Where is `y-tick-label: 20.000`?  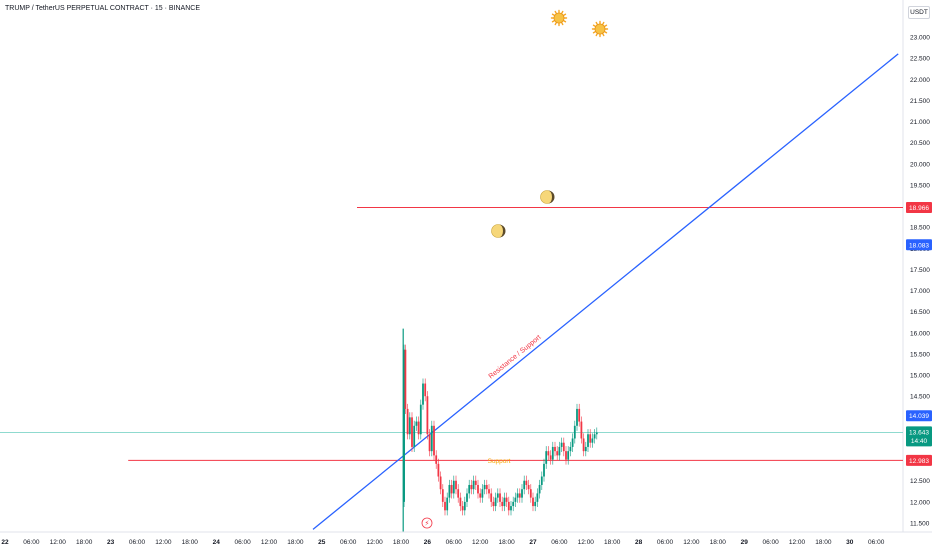 y-tick-label: 20.000 is located at coordinates (920, 164).